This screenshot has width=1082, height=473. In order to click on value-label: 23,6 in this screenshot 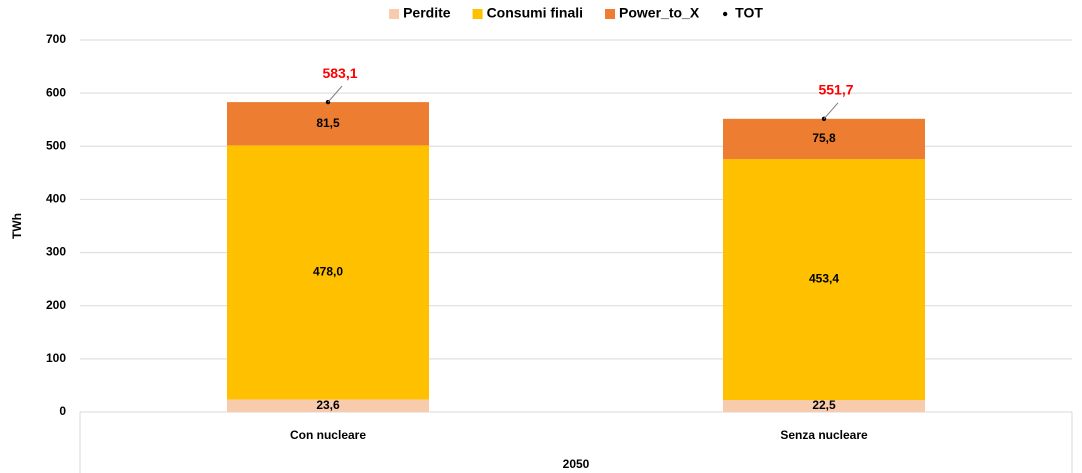, I will do `click(328, 405)`.